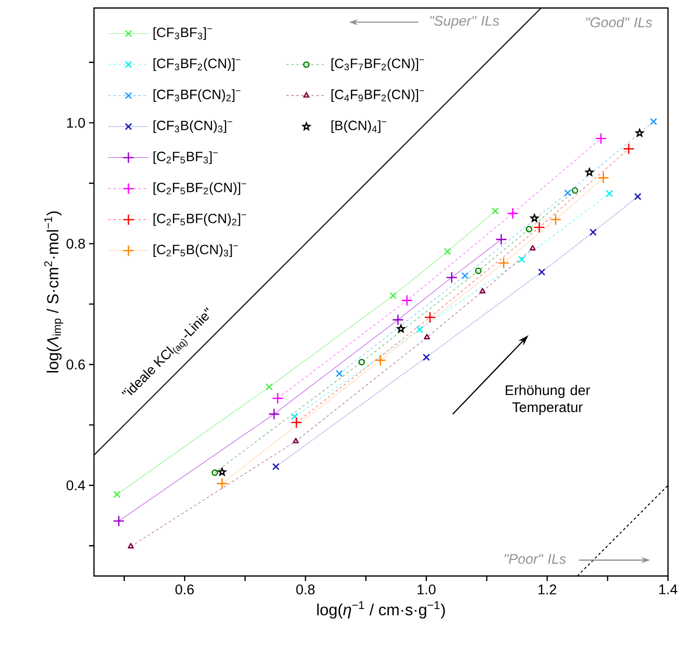 This screenshot has height=646, width=683. Describe the element at coordinates (76, 485) in the screenshot. I see `y-tick-label: 0.4` at that location.